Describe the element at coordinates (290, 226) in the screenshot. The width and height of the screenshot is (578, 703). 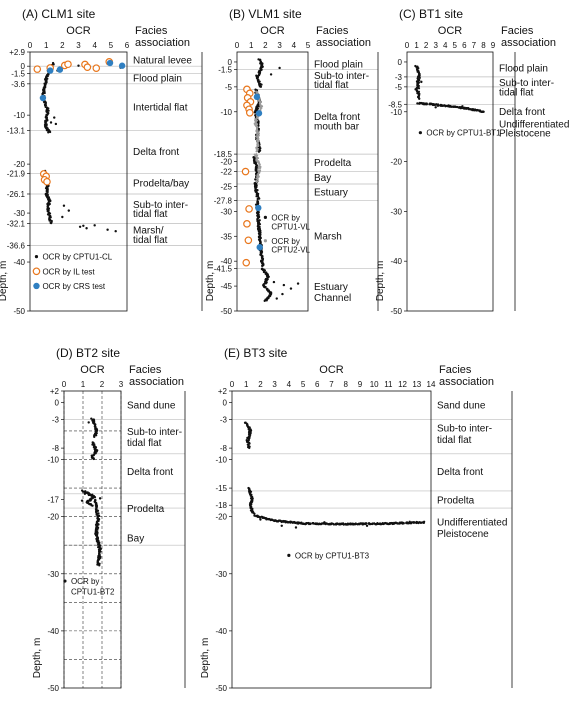
I see `legend-label: CPTU1-VL` at that location.